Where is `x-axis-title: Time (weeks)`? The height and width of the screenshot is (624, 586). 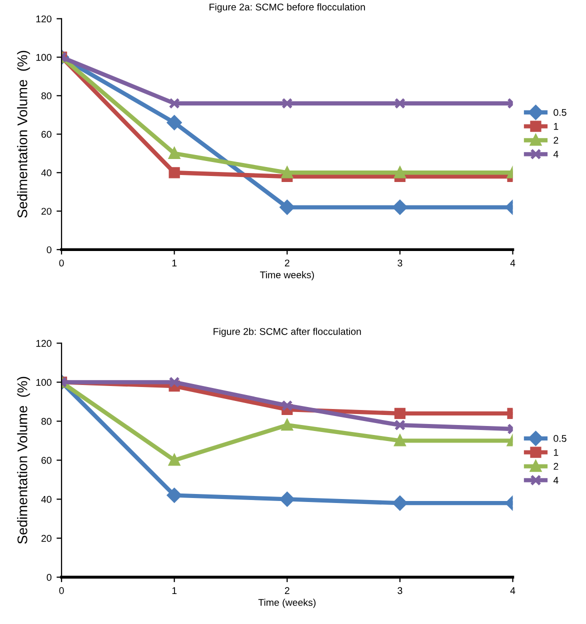
x-axis-title: Time (weeks) is located at coordinates (287, 603).